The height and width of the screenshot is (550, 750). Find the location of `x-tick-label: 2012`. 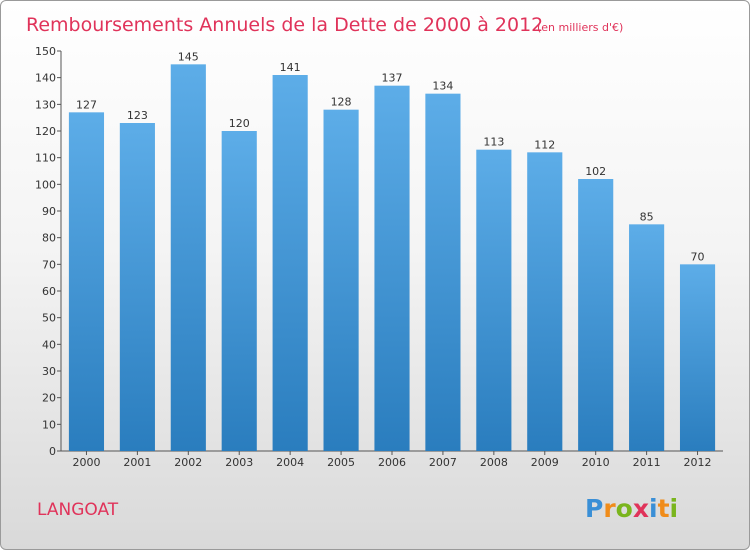

x-tick-label: 2012 is located at coordinates (698, 462).